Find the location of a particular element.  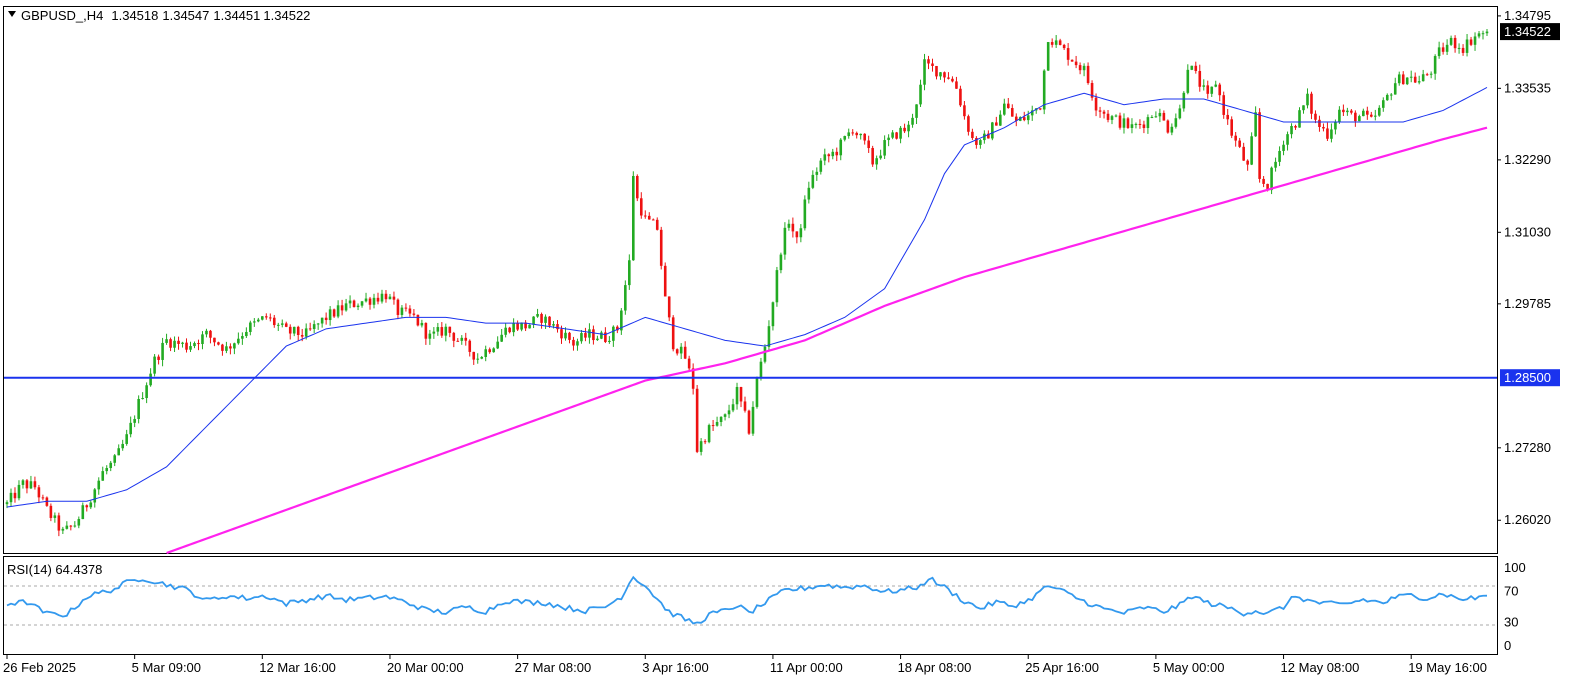

symbol-dropdown-icon is located at coordinates (12, 14).